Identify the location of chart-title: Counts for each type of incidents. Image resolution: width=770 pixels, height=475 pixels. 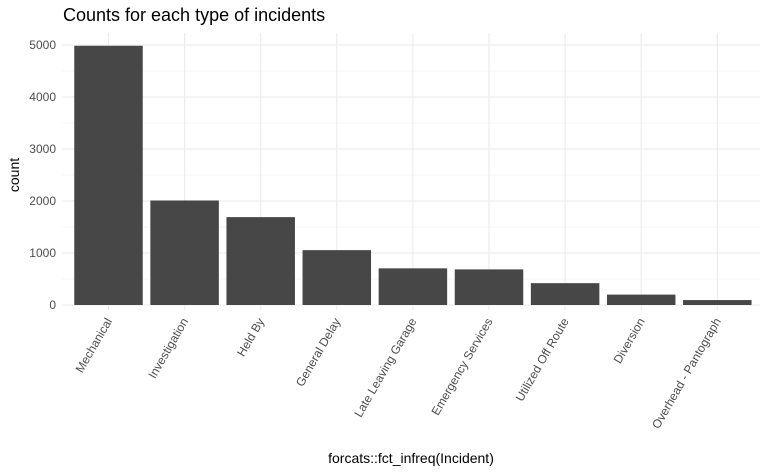
(194, 15).